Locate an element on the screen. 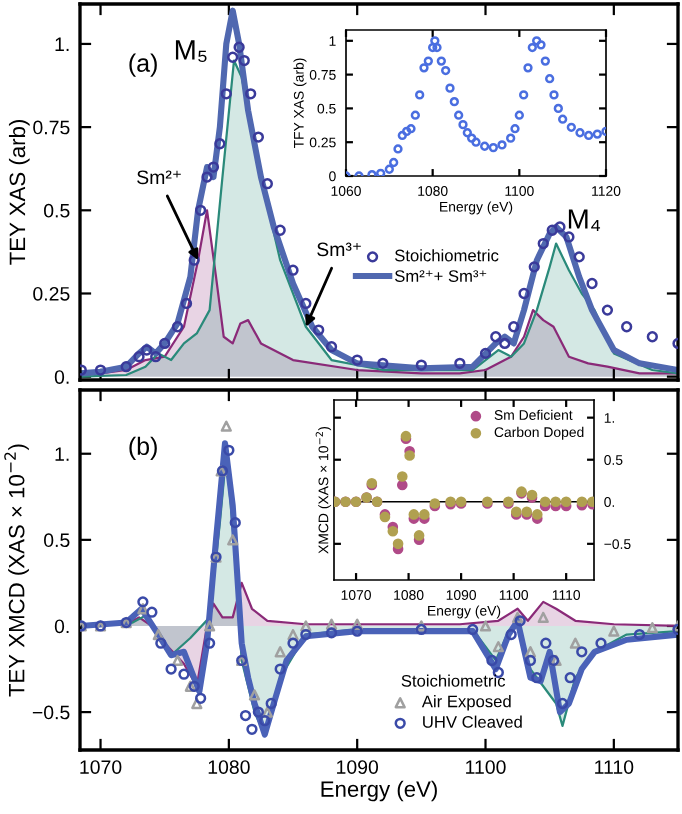 This screenshot has height=814, width=682. legend-label: Air Exposed is located at coordinates (466, 703).